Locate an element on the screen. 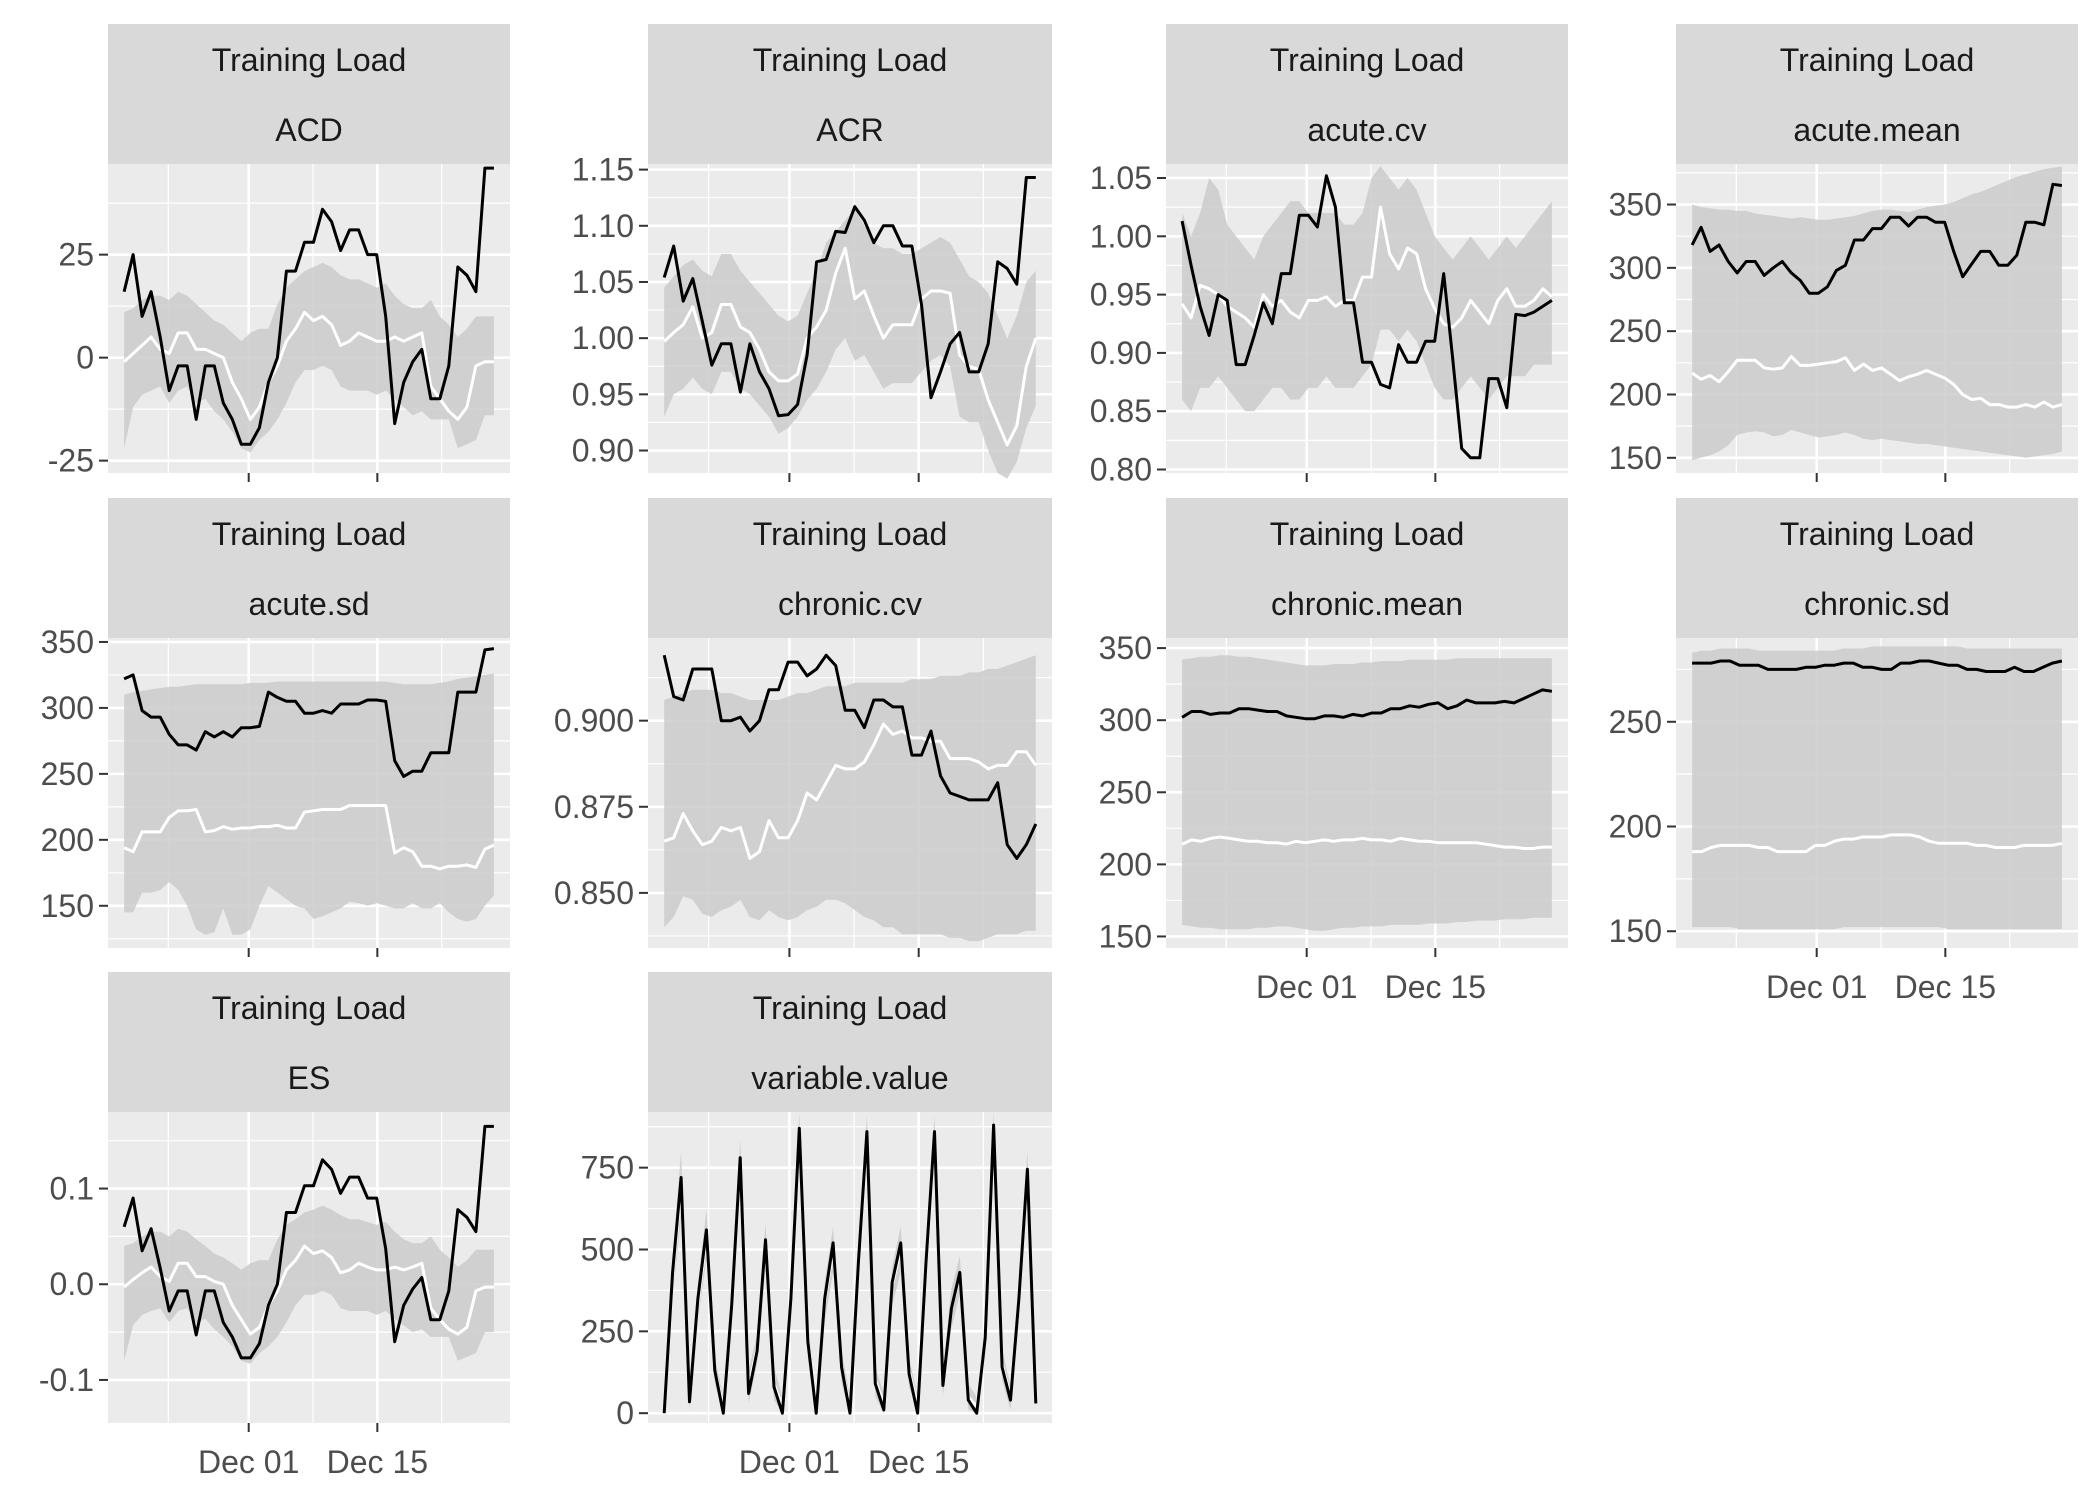 Image resolution: width=2100 pixels, height=1505 pixels. y-tick-label: 1.00 is located at coordinates (1121, 236).